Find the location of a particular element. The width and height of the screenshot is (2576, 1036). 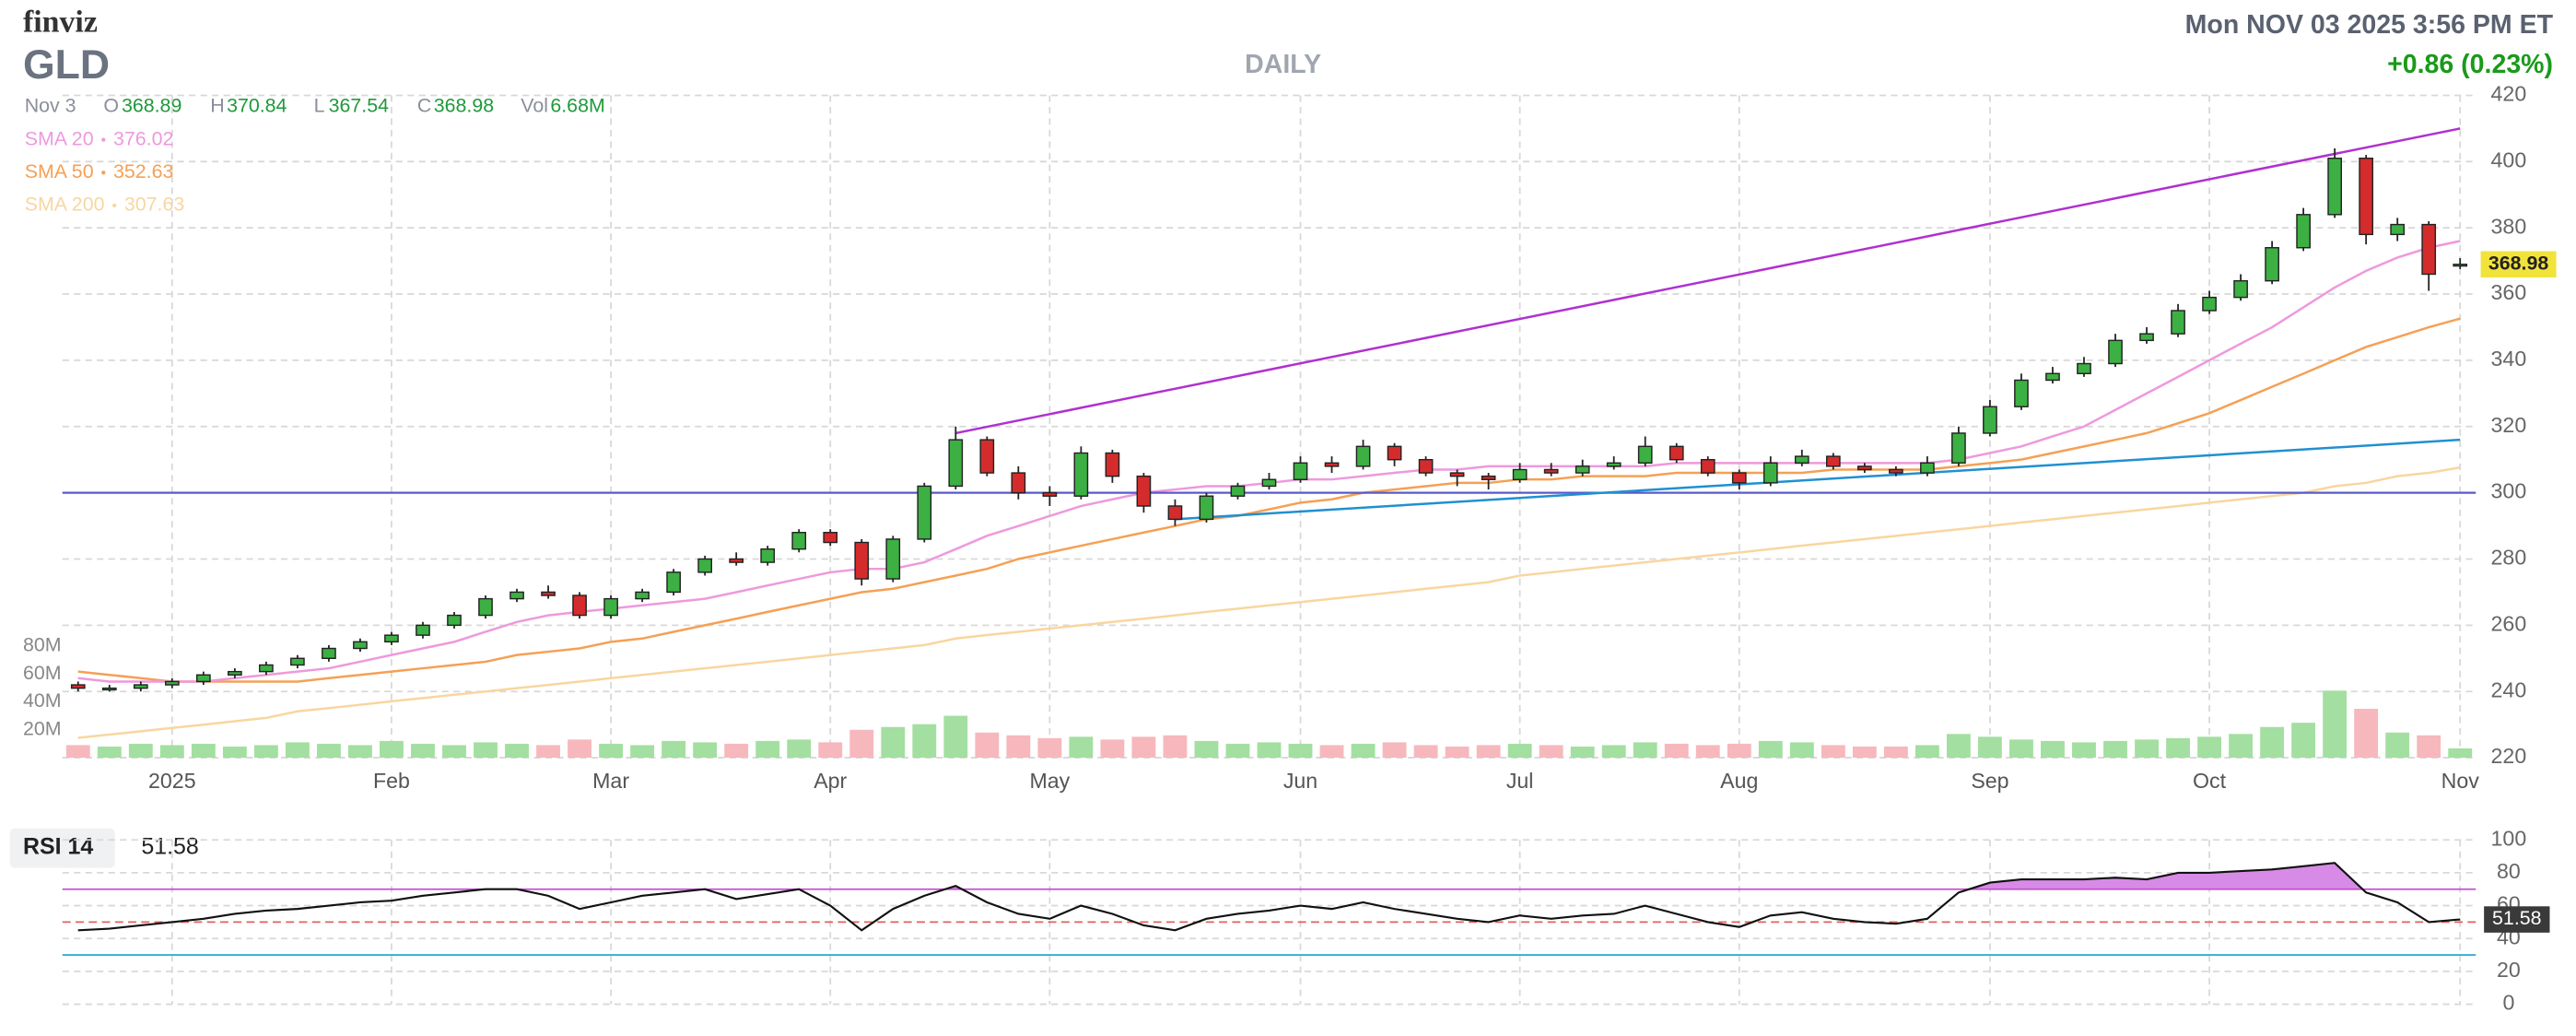

rsi-tag is located at coordinates (2517, 920).